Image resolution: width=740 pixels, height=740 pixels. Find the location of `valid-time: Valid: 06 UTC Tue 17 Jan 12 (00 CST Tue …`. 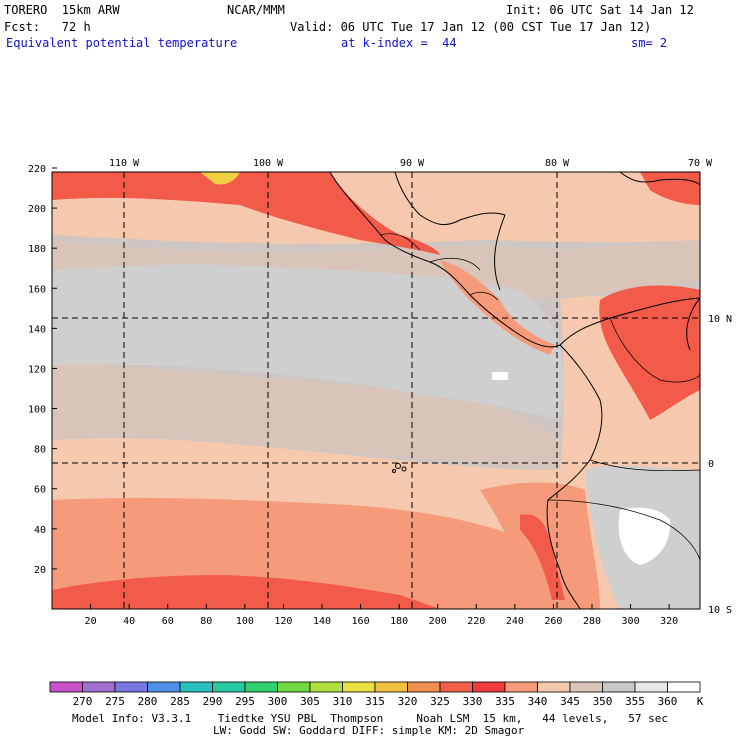

valid-time: Valid: 06 UTC Tue 17 Jan 12 (00 CST Tue … is located at coordinates (471, 27).